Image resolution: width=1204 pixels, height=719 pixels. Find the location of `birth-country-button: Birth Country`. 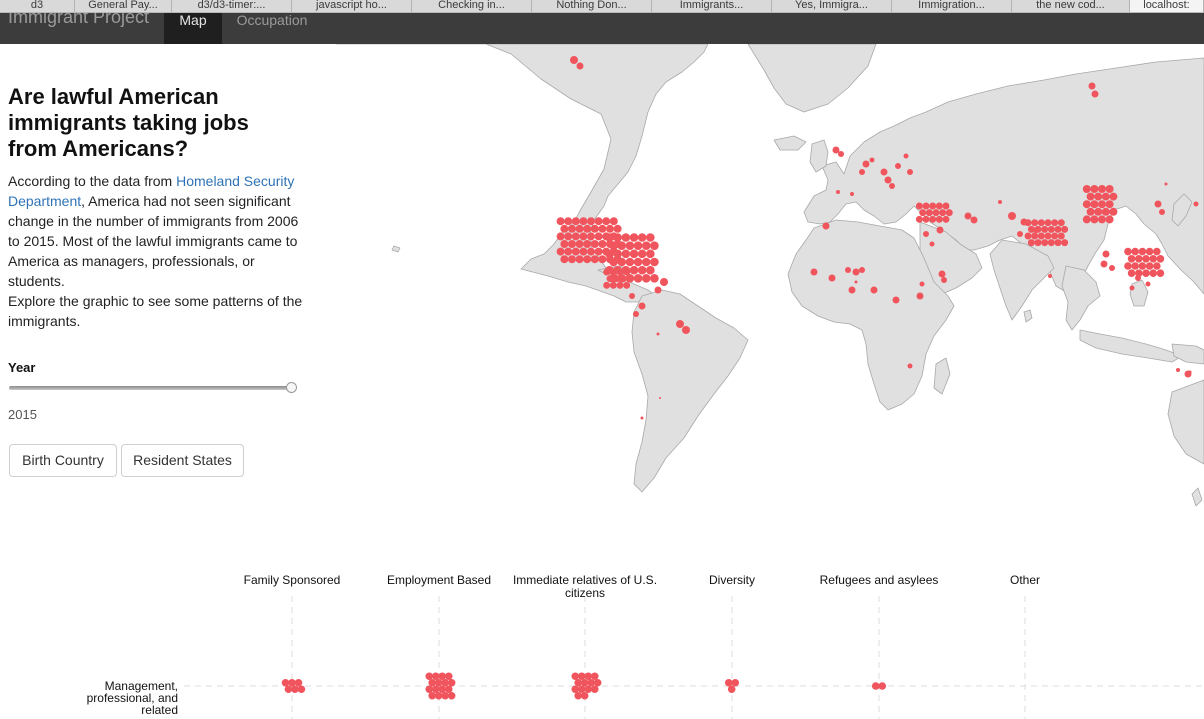

birth-country-button: Birth Country is located at coordinates (63, 460).